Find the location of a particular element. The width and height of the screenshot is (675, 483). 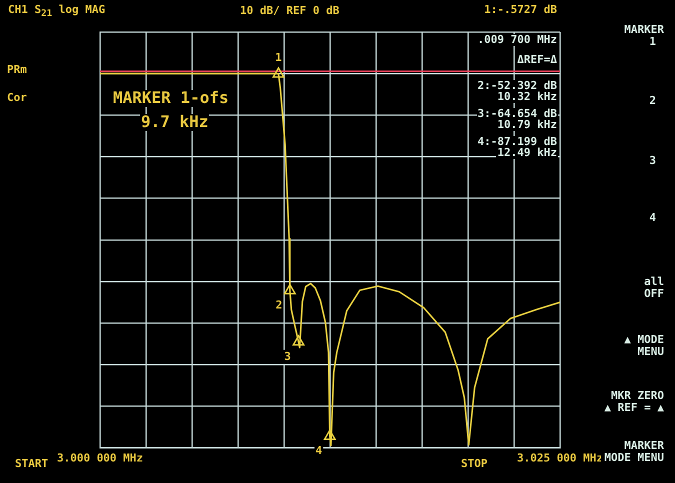

text: STOP is located at coordinates (474, 463).